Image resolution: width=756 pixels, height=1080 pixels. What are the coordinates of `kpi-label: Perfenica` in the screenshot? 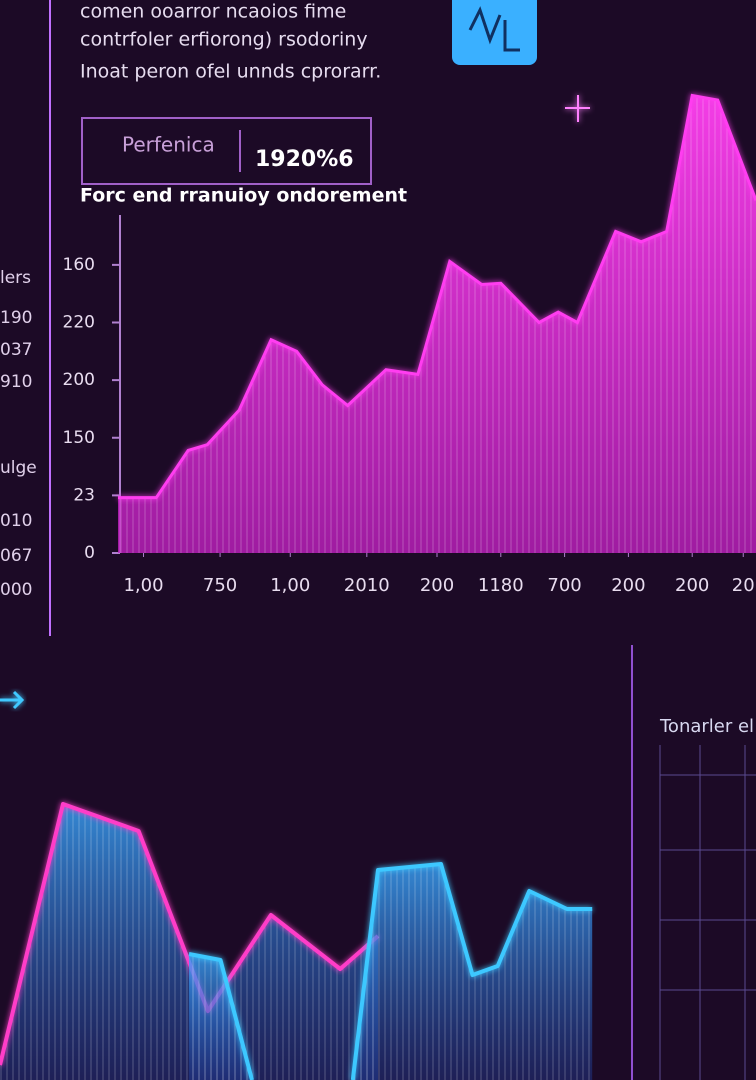 It's located at (168, 145).